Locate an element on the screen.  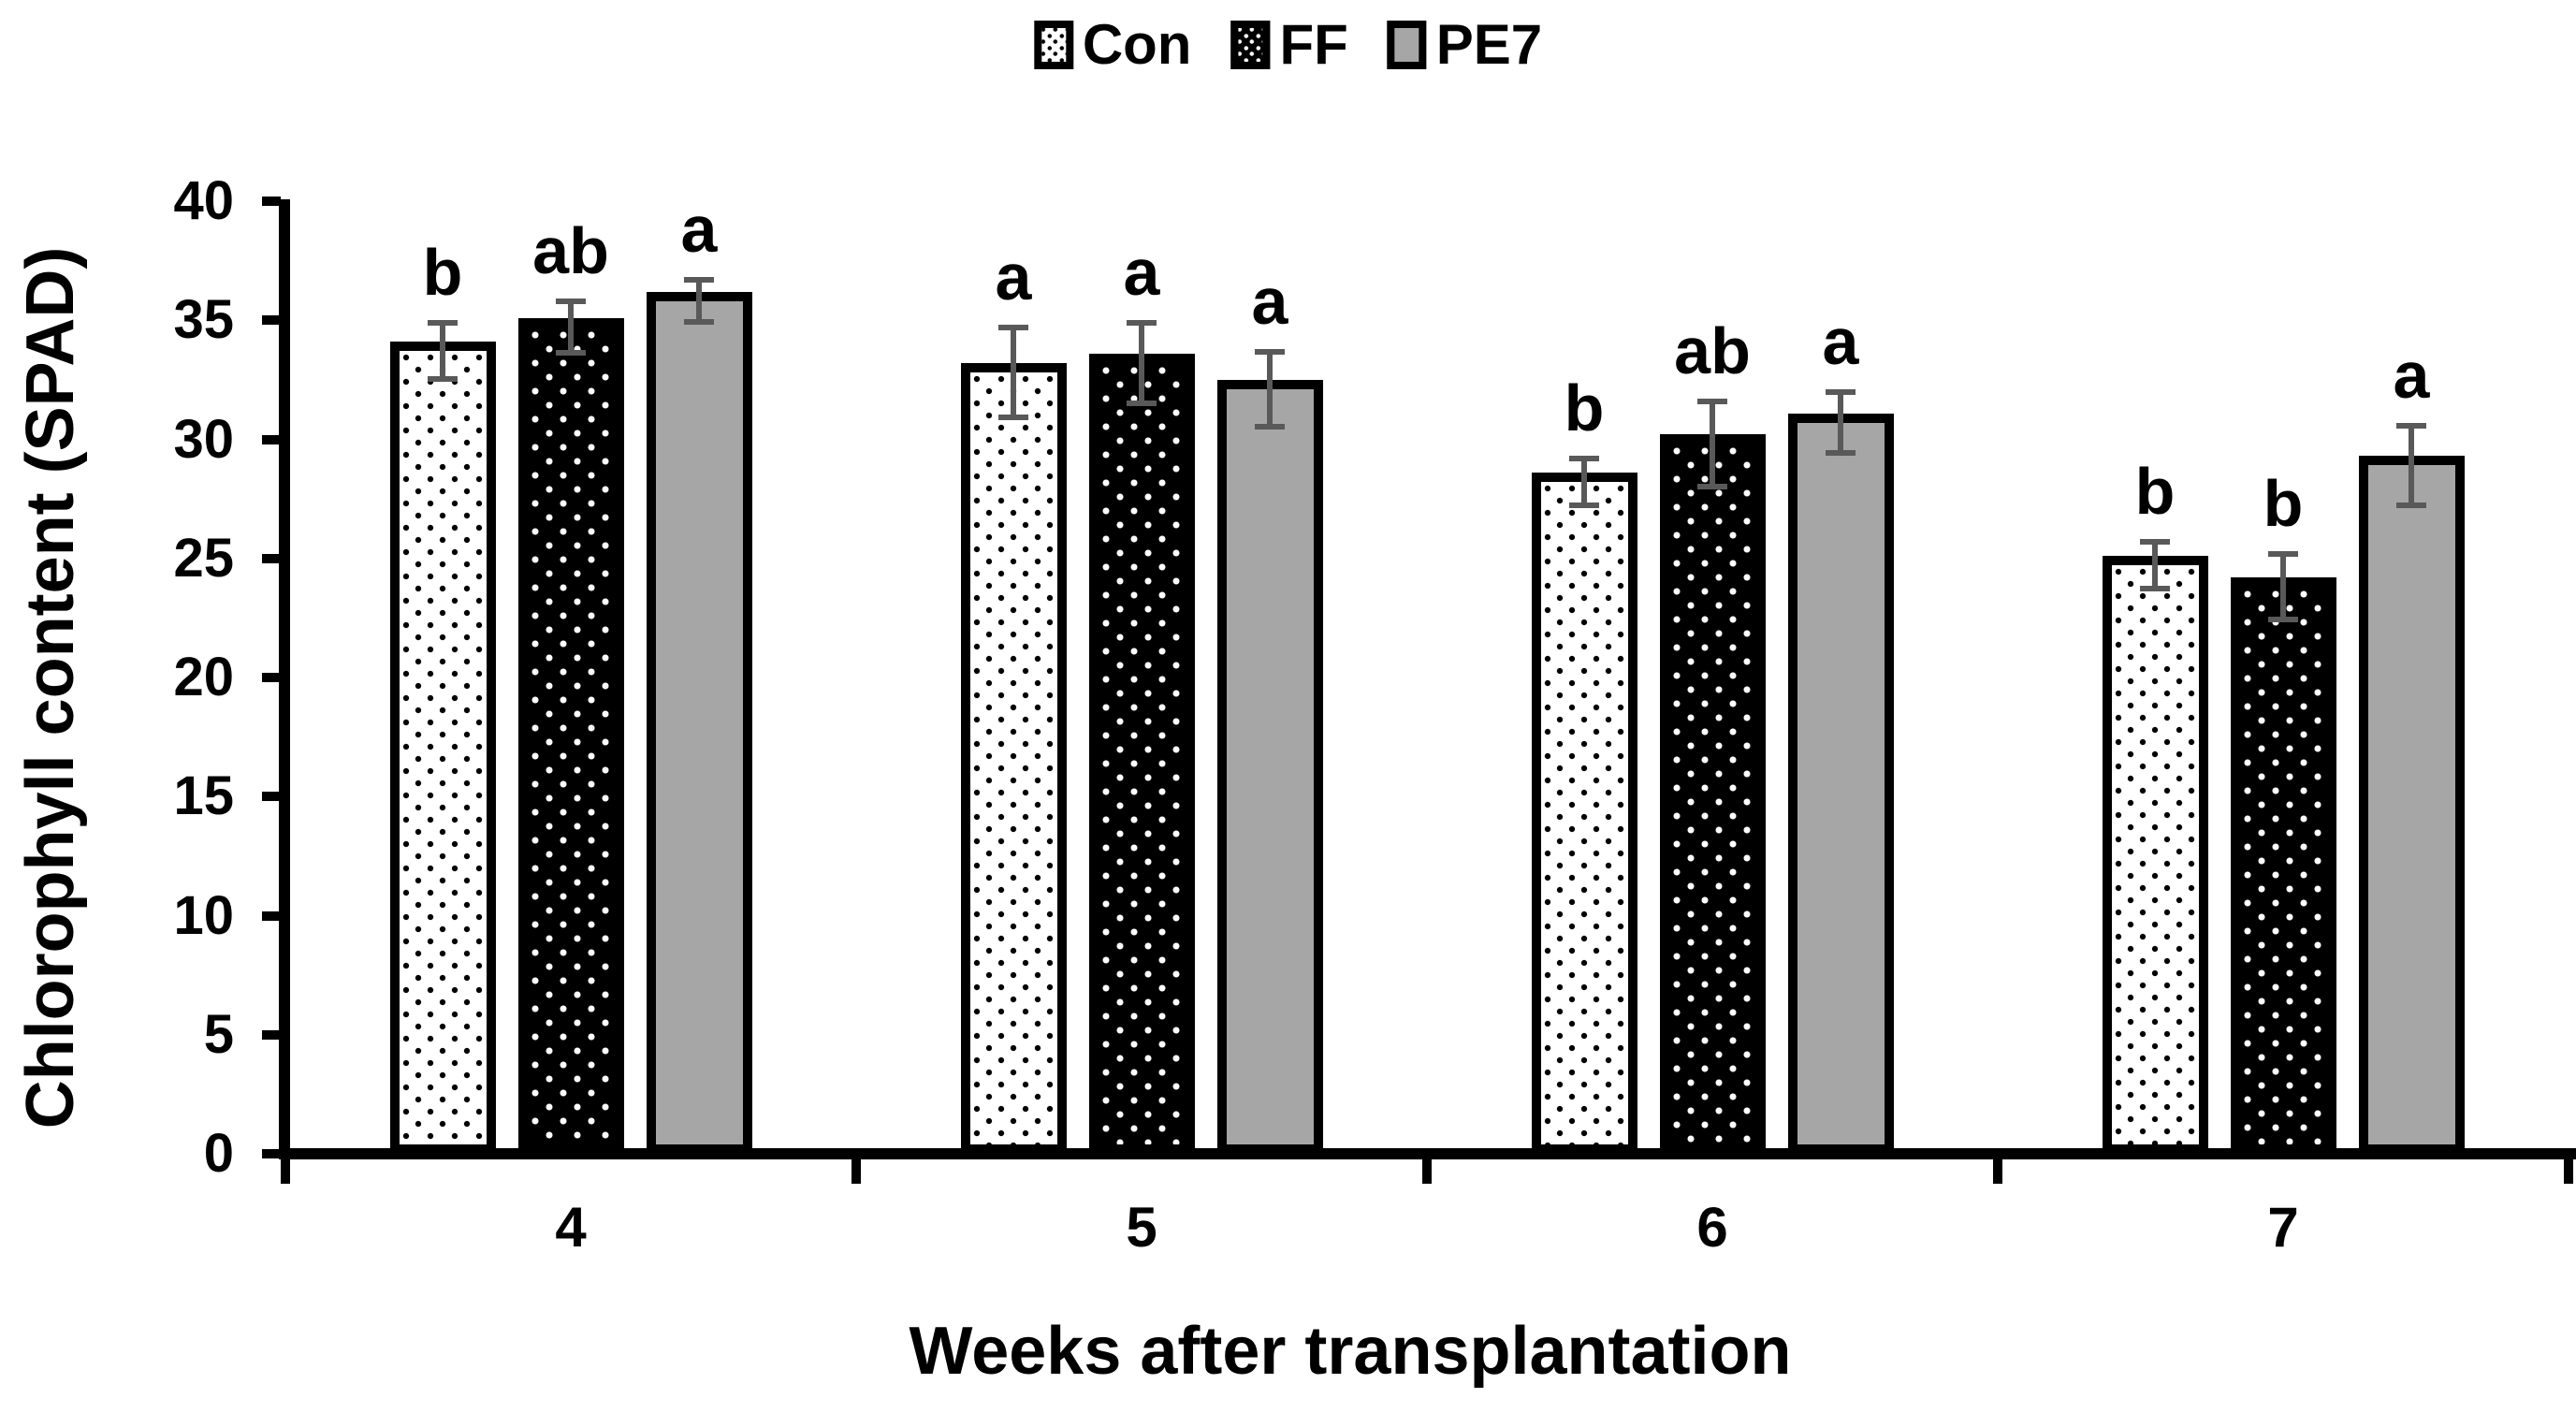
legend-label-pe7: PE7 is located at coordinates (1489, 44).